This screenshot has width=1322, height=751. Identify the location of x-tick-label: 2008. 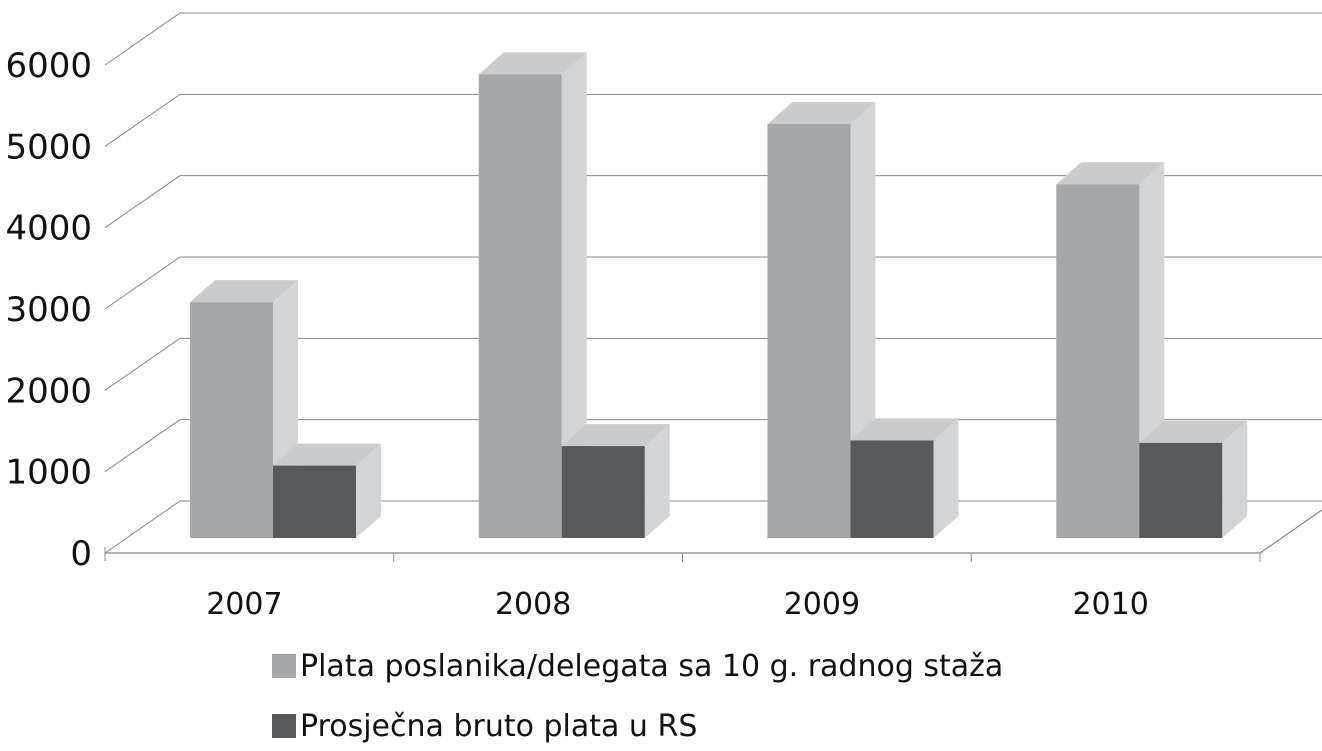
(533, 604).